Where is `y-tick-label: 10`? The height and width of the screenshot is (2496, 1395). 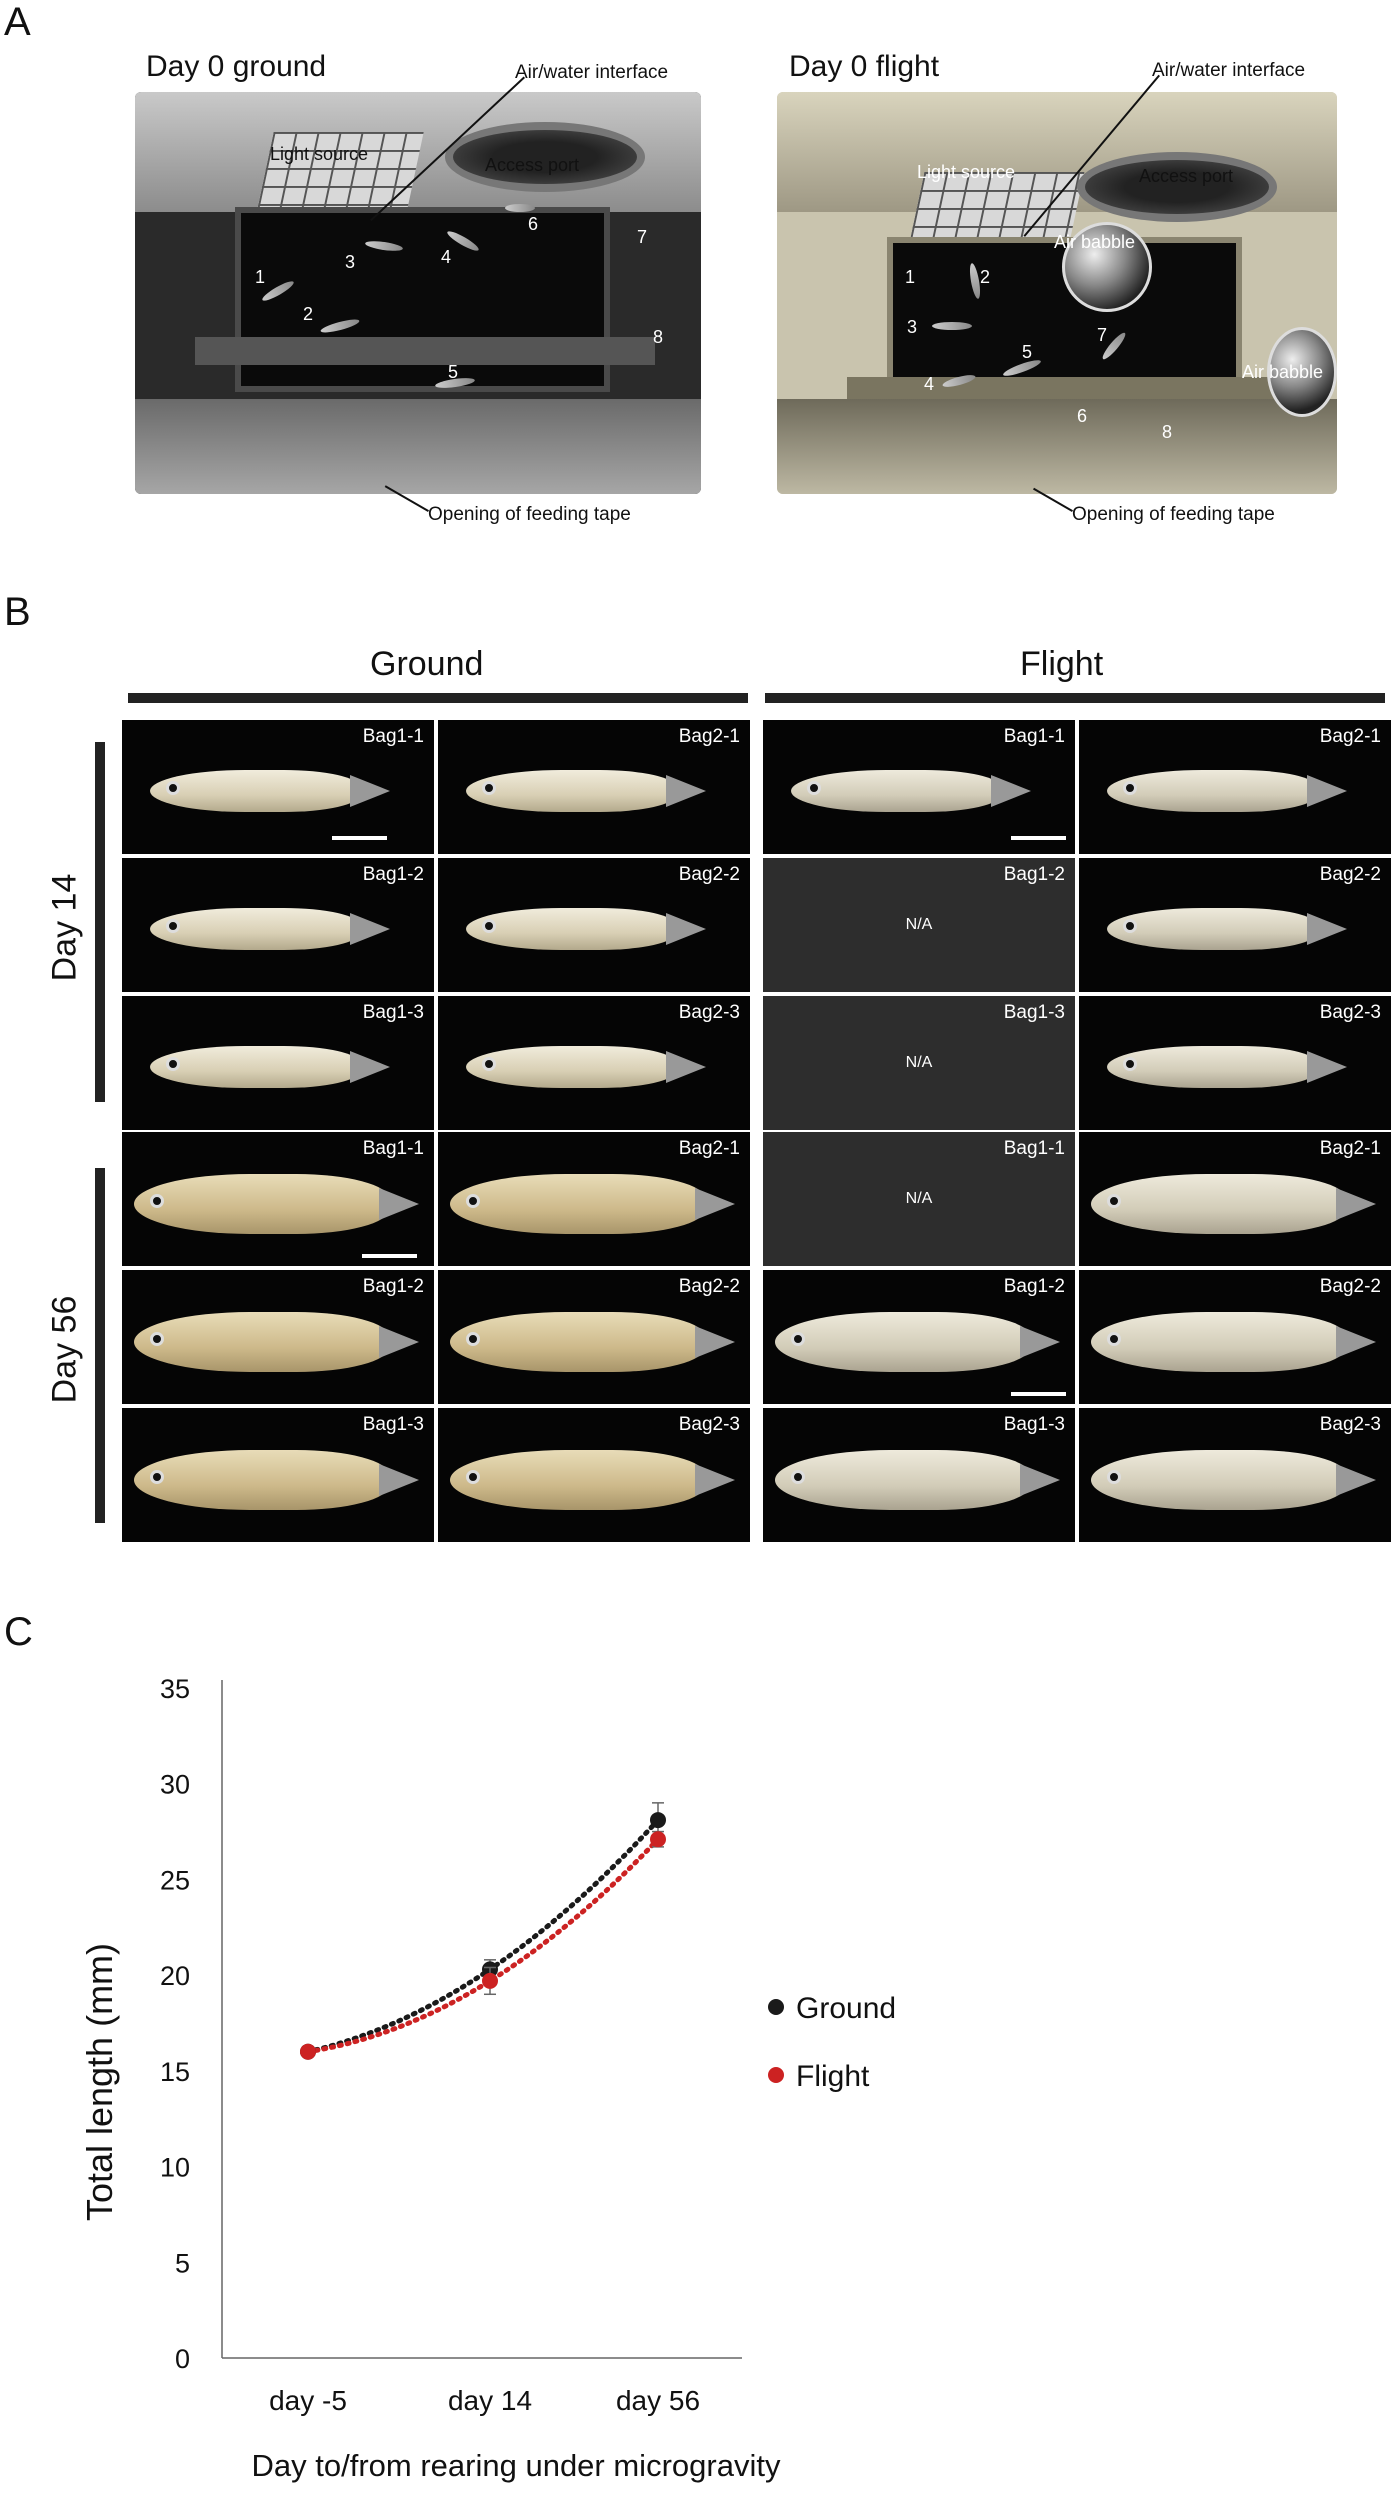 y-tick-label: 10 is located at coordinates (175, 2168).